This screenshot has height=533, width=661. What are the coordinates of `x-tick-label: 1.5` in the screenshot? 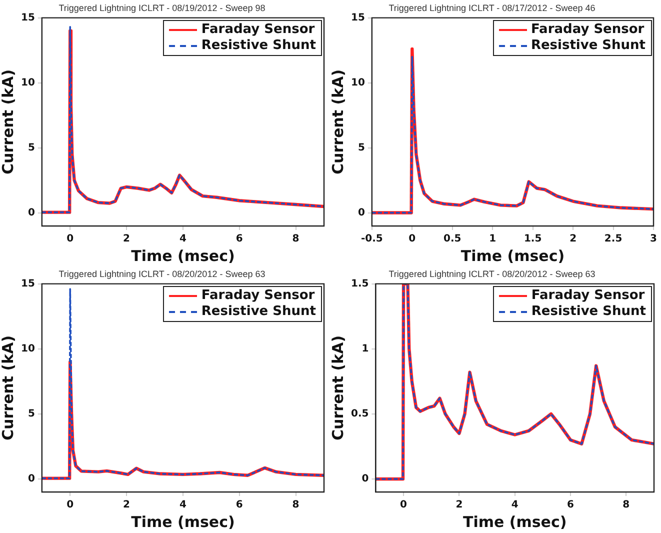 It's located at (533, 239).